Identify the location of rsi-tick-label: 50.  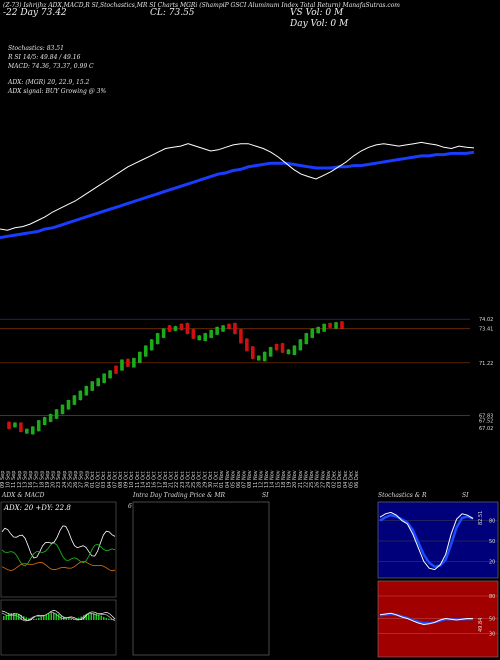
(492, 620).